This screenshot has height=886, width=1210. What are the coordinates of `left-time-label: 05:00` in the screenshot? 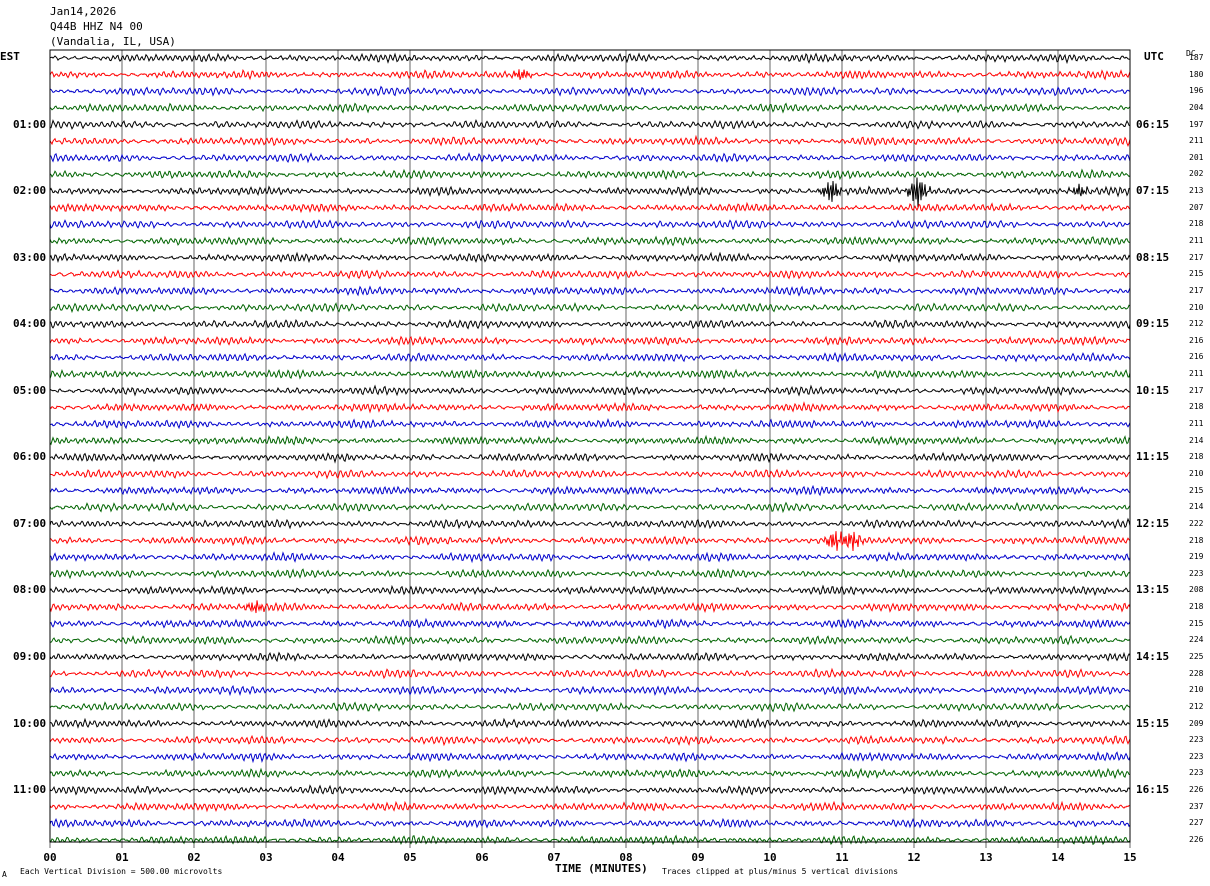 It's located at (30, 390).